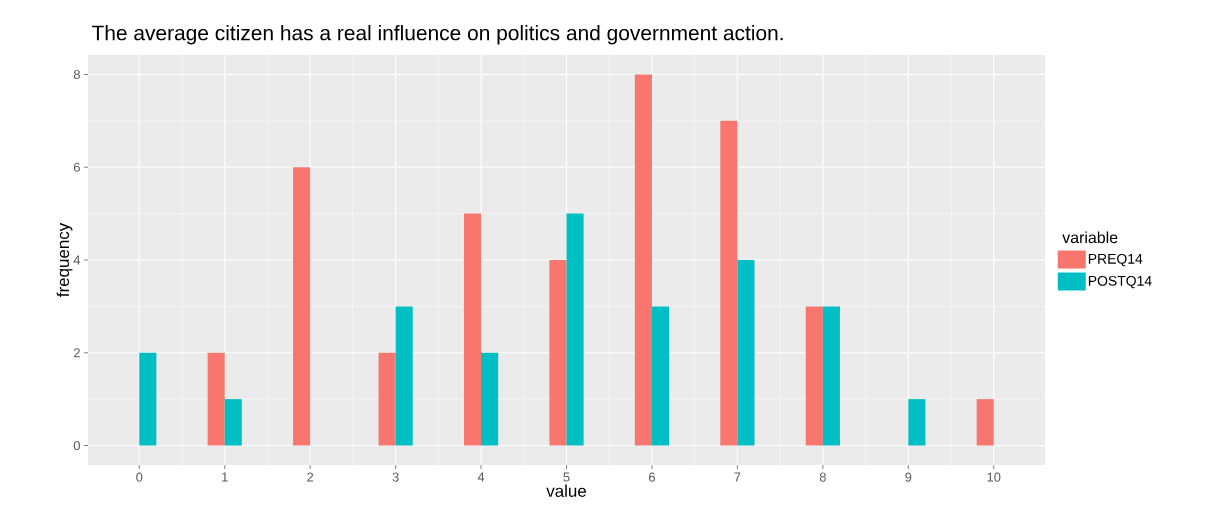 The width and height of the screenshot is (1213, 531). I want to click on legend-label: PREQ14, so click(1115, 260).